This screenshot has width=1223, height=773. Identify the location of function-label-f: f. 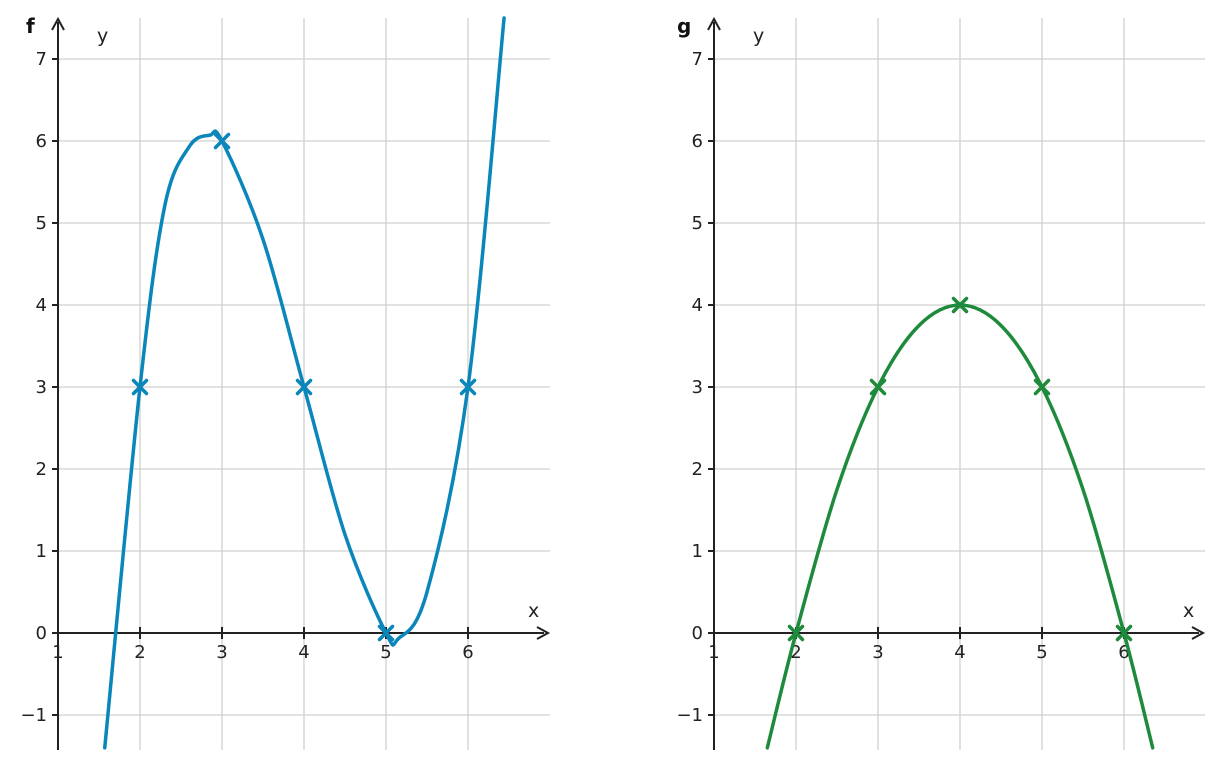
(30, 26).